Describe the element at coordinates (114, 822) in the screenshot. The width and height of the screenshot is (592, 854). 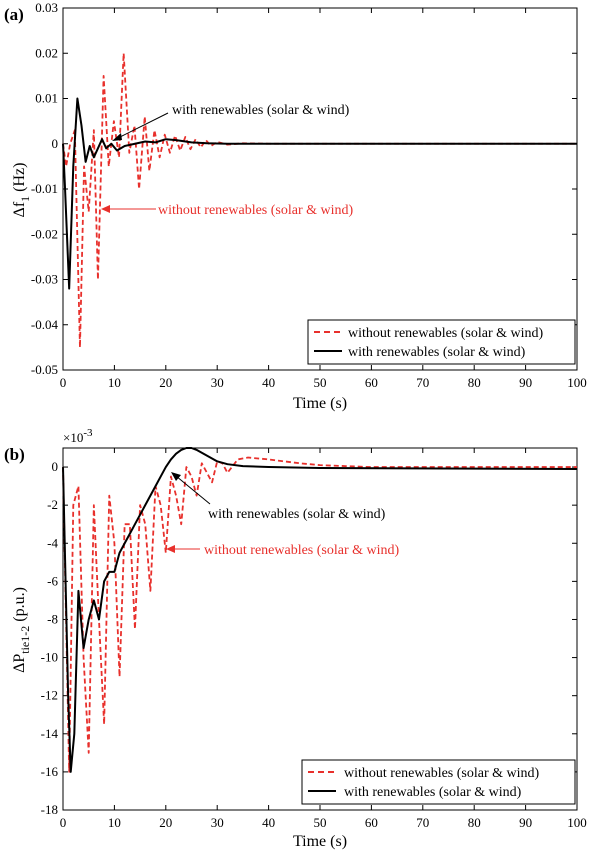
I see `panel-b-x-tick-label: 10` at that location.